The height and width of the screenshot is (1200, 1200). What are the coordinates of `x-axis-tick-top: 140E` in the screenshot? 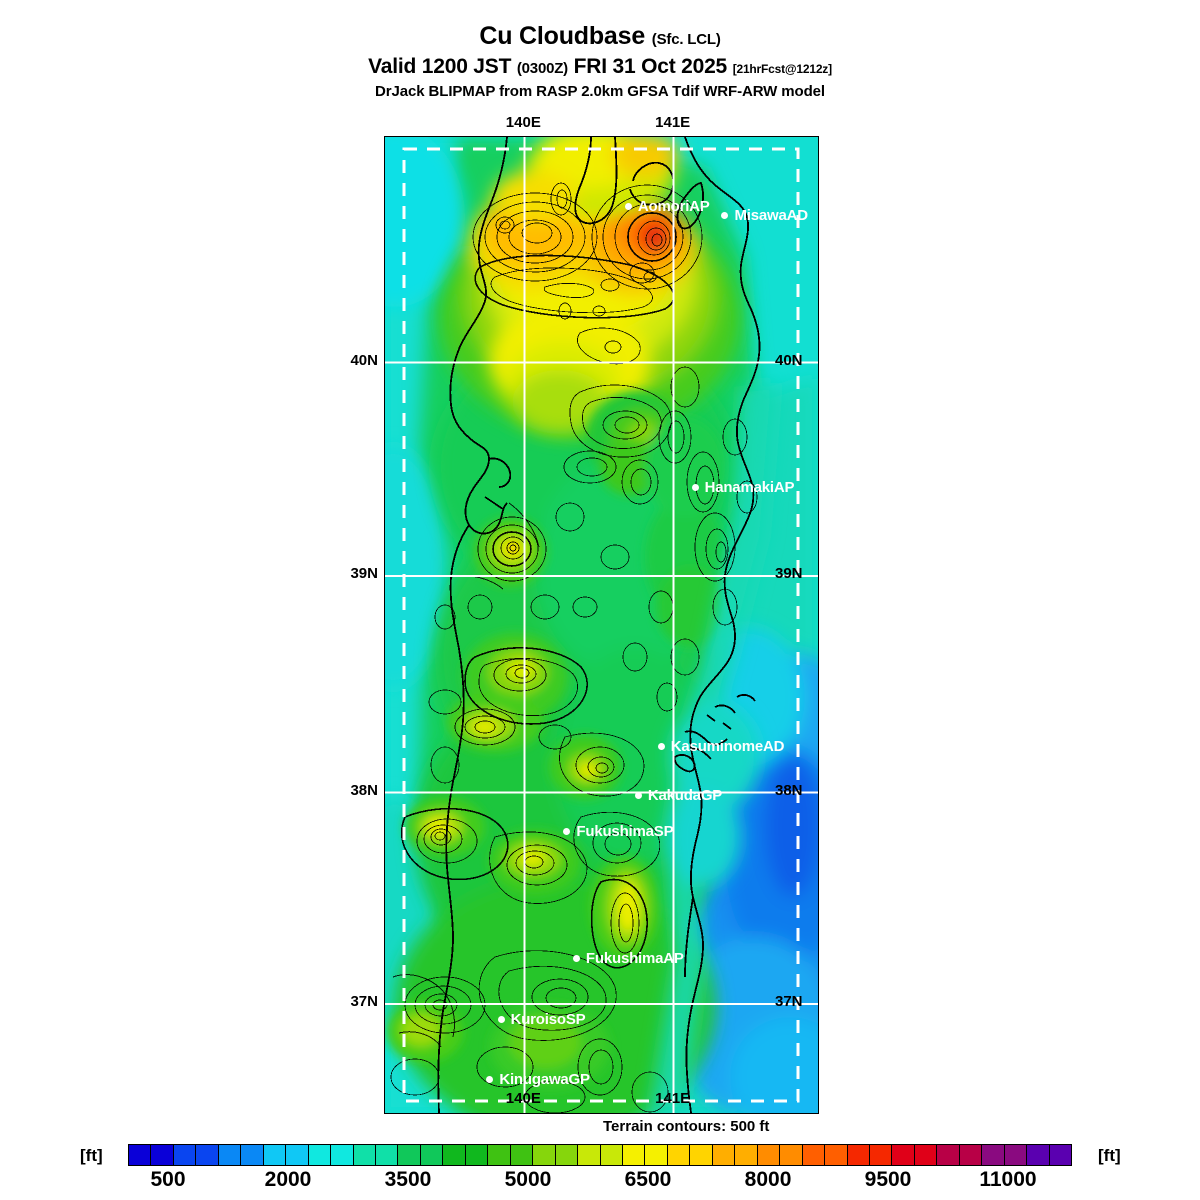 It's located at (523, 122).